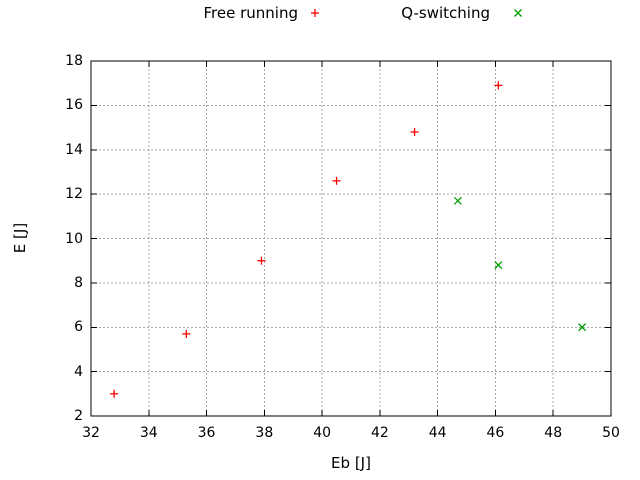 Image resolution: width=640 pixels, height=480 pixels. Describe the element at coordinates (495, 433) in the screenshot. I see `x-tick-label: 46` at that location.